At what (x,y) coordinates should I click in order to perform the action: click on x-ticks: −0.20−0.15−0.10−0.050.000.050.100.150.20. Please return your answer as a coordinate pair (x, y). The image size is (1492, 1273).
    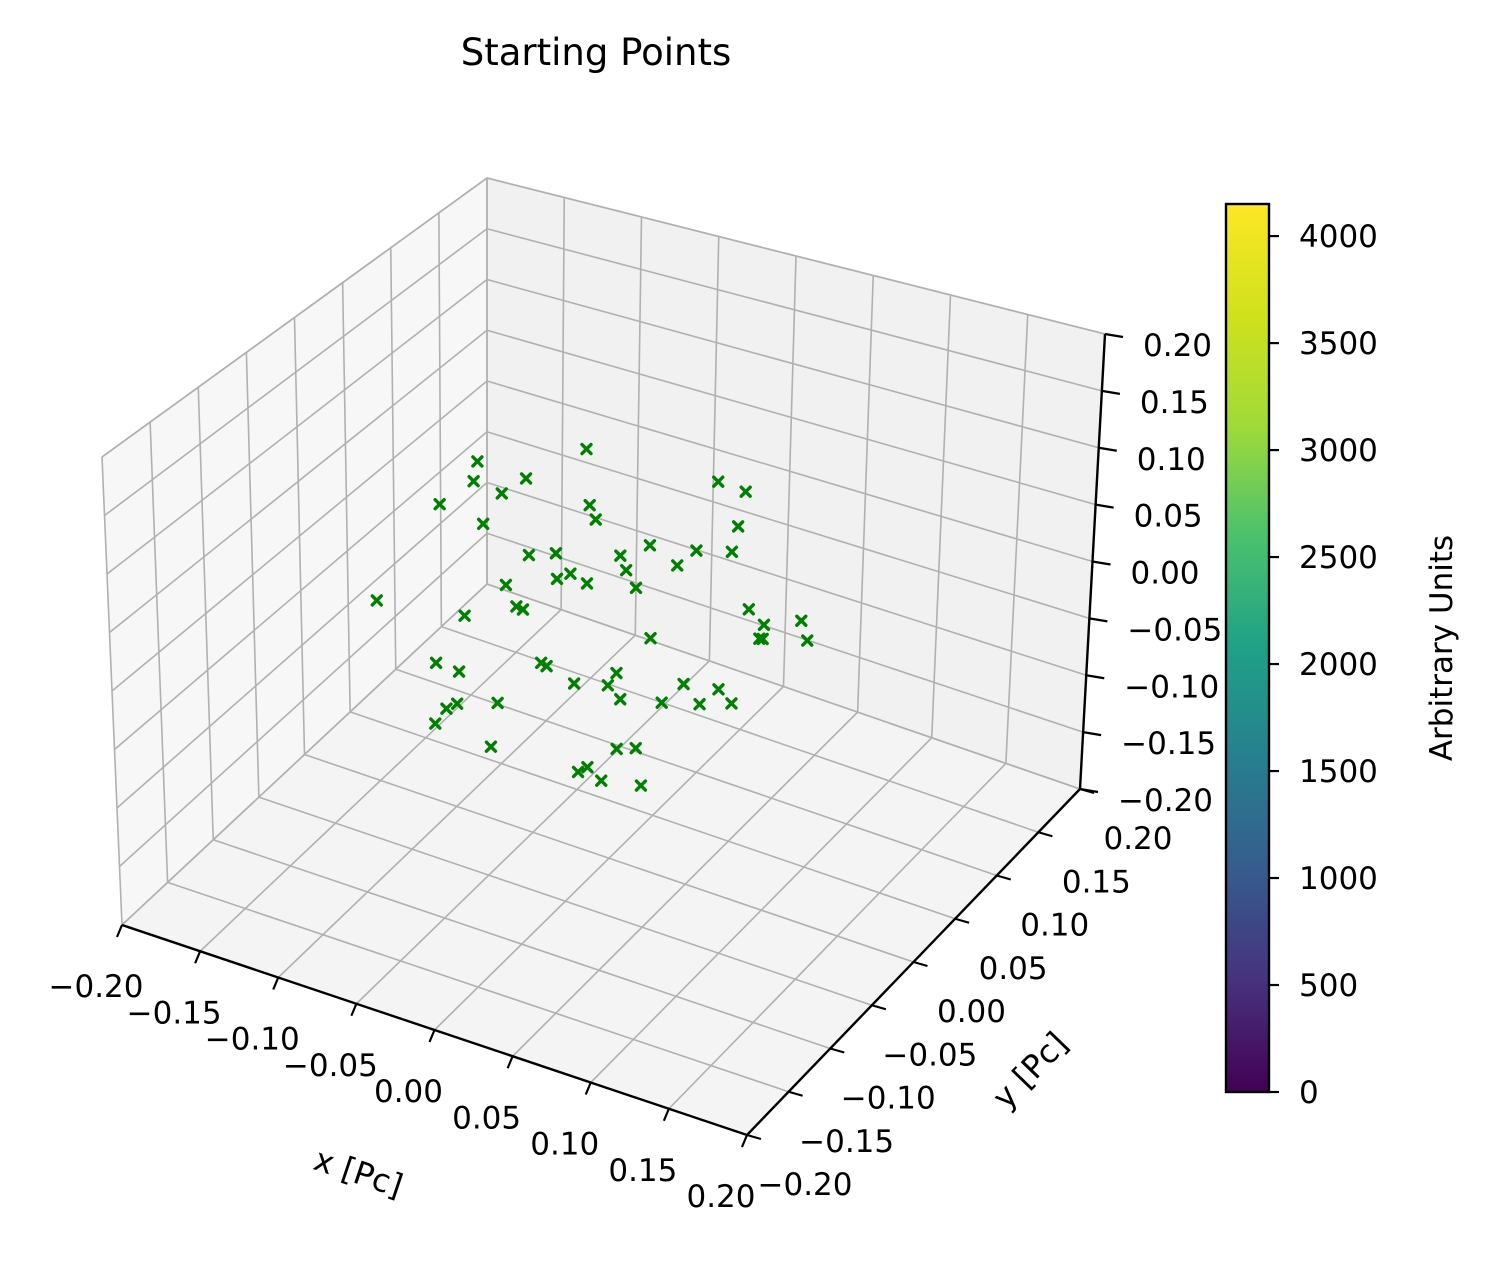
    Looking at the image, I should click on (402, 1069).